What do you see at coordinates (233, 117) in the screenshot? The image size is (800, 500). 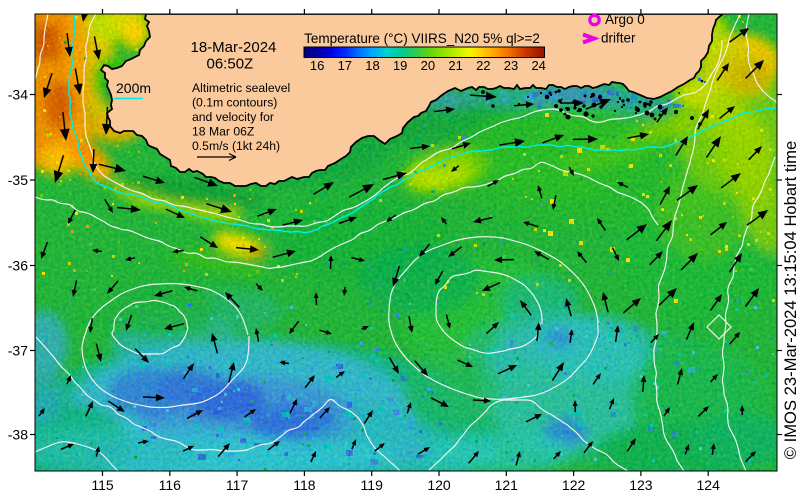 I see `svg-text: and velocity for` at bounding box center [233, 117].